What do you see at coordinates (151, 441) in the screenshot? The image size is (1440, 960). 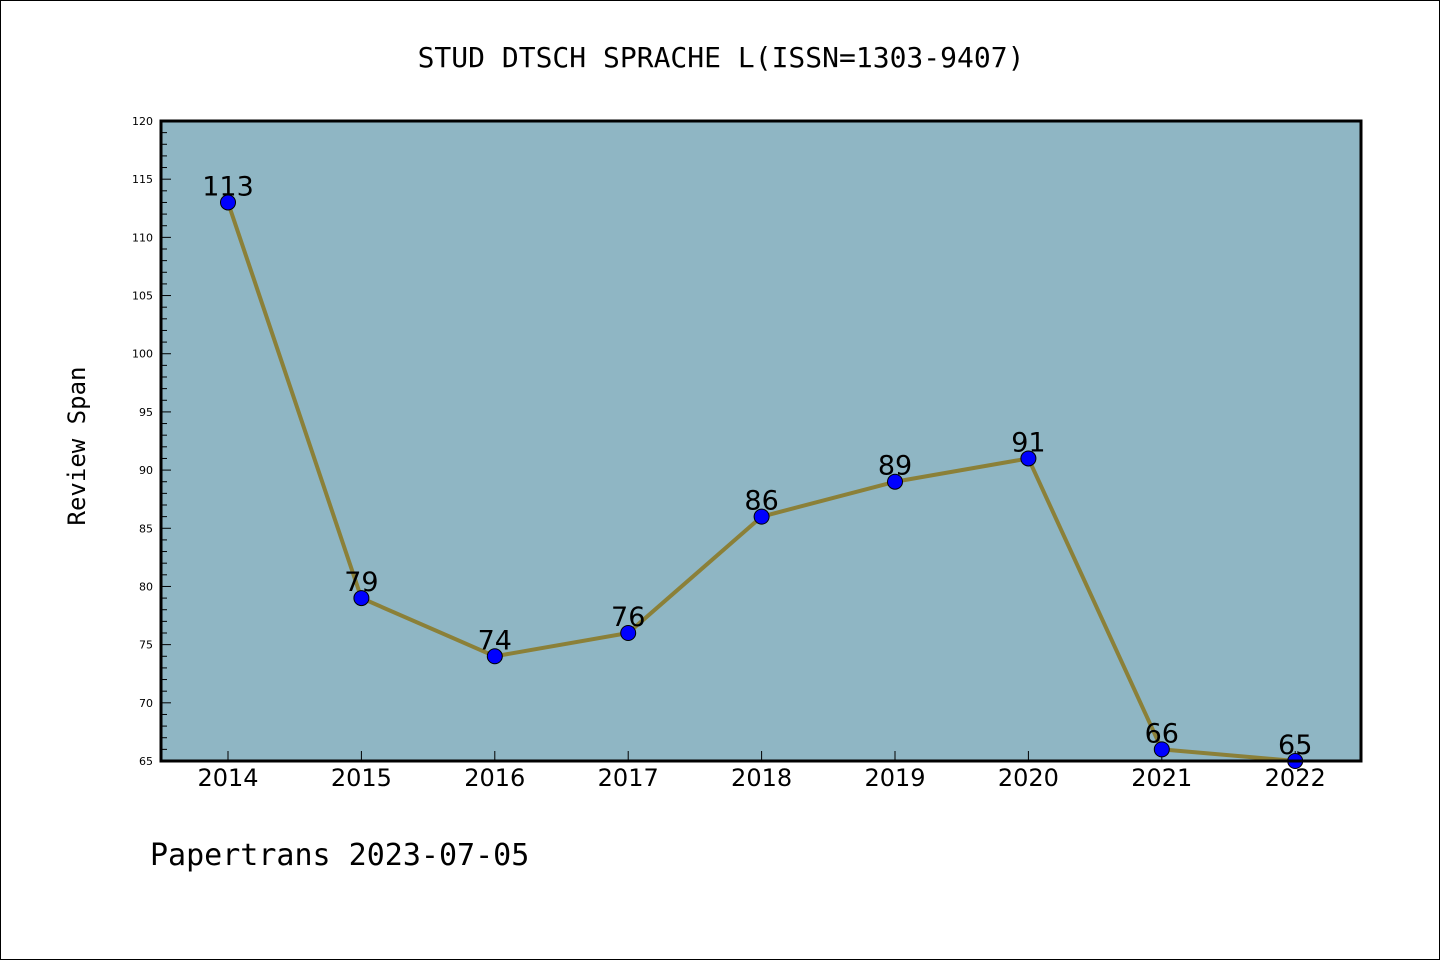 I see `y-axis-ticks: 65 70 75 80 85 90 95 100 105 110 115 120` at bounding box center [151, 441].